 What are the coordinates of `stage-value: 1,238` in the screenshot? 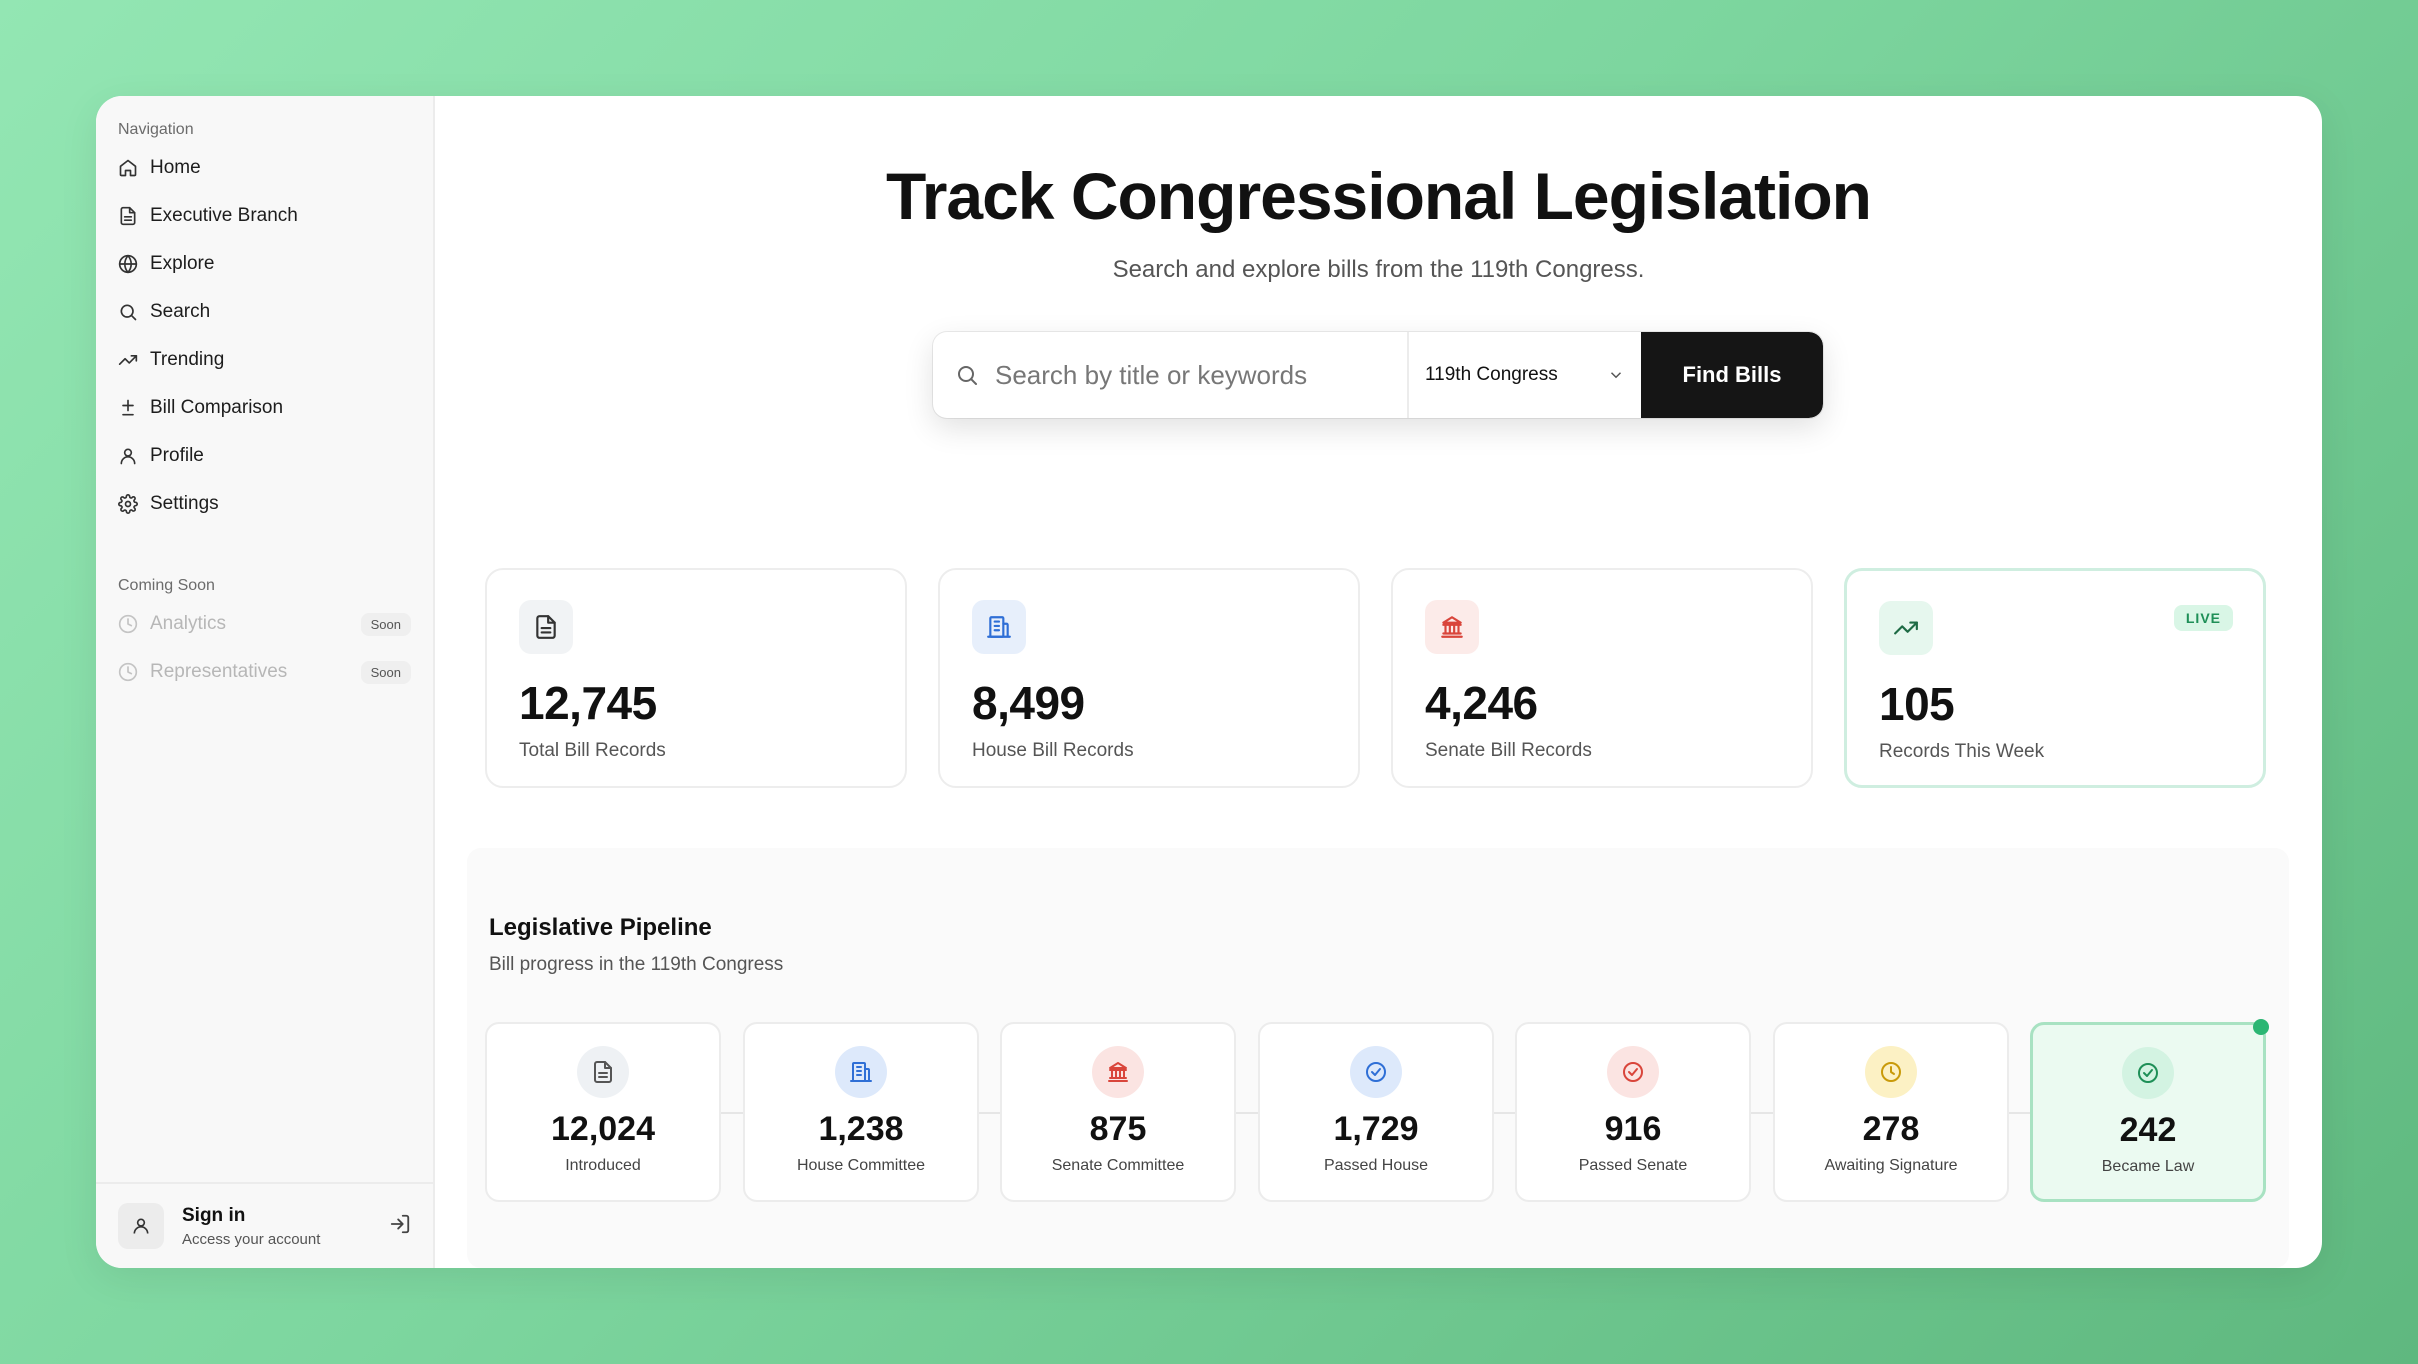 It's located at (861, 1129).